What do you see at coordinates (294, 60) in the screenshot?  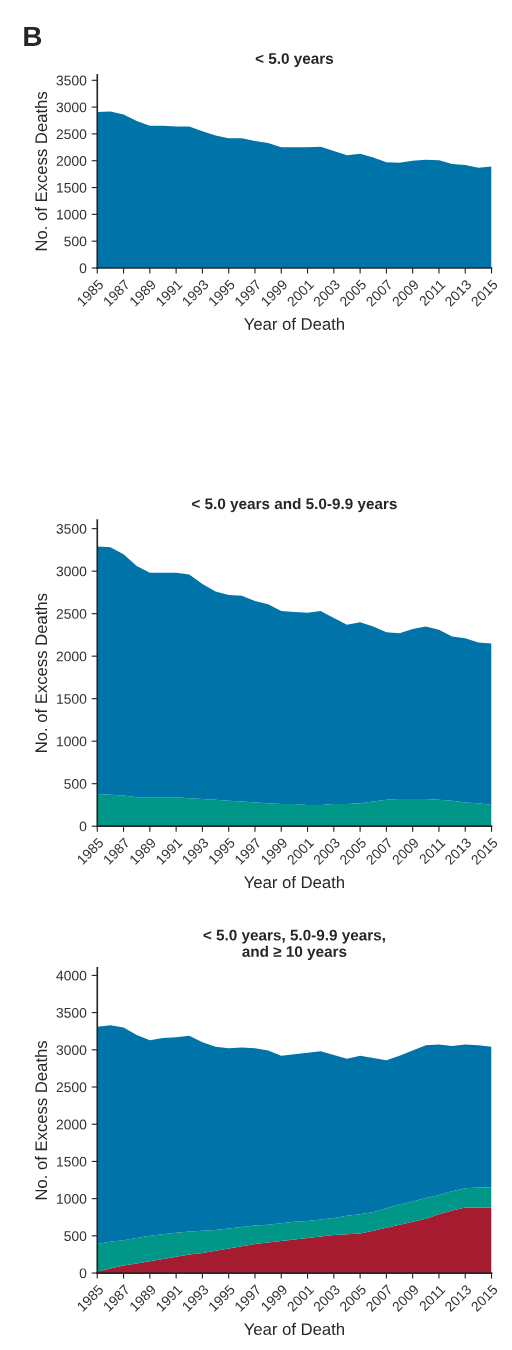 I see `chart-title: < 5.0 years` at bounding box center [294, 60].